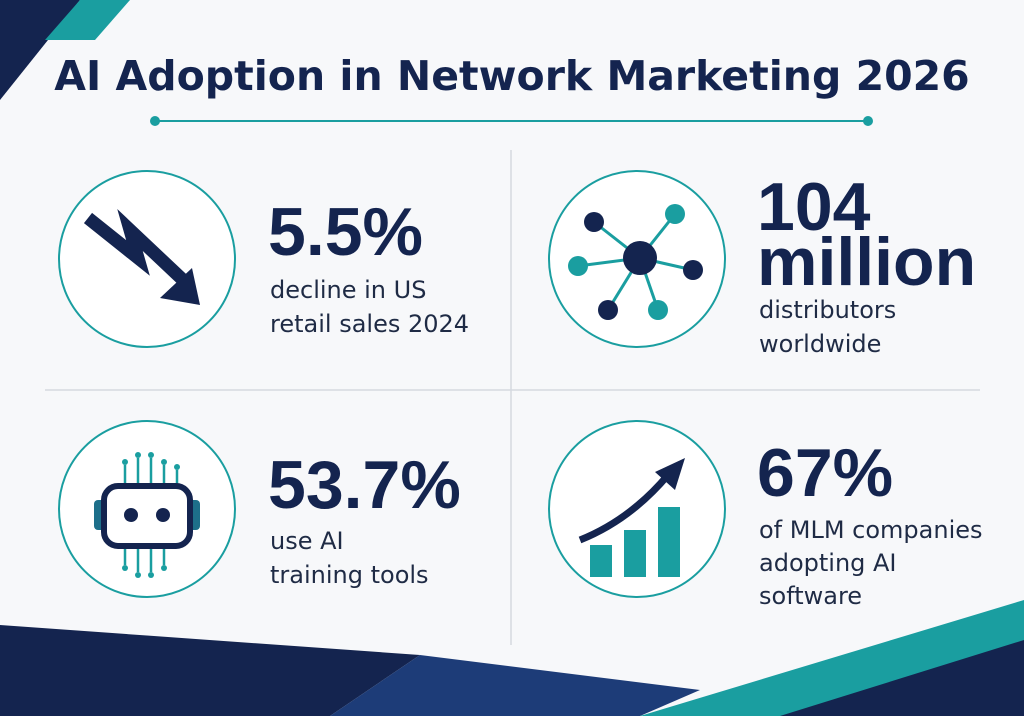 Image resolution: width=1024 pixels, height=716 pixels. I want to click on robot-icon, so click(147, 515).